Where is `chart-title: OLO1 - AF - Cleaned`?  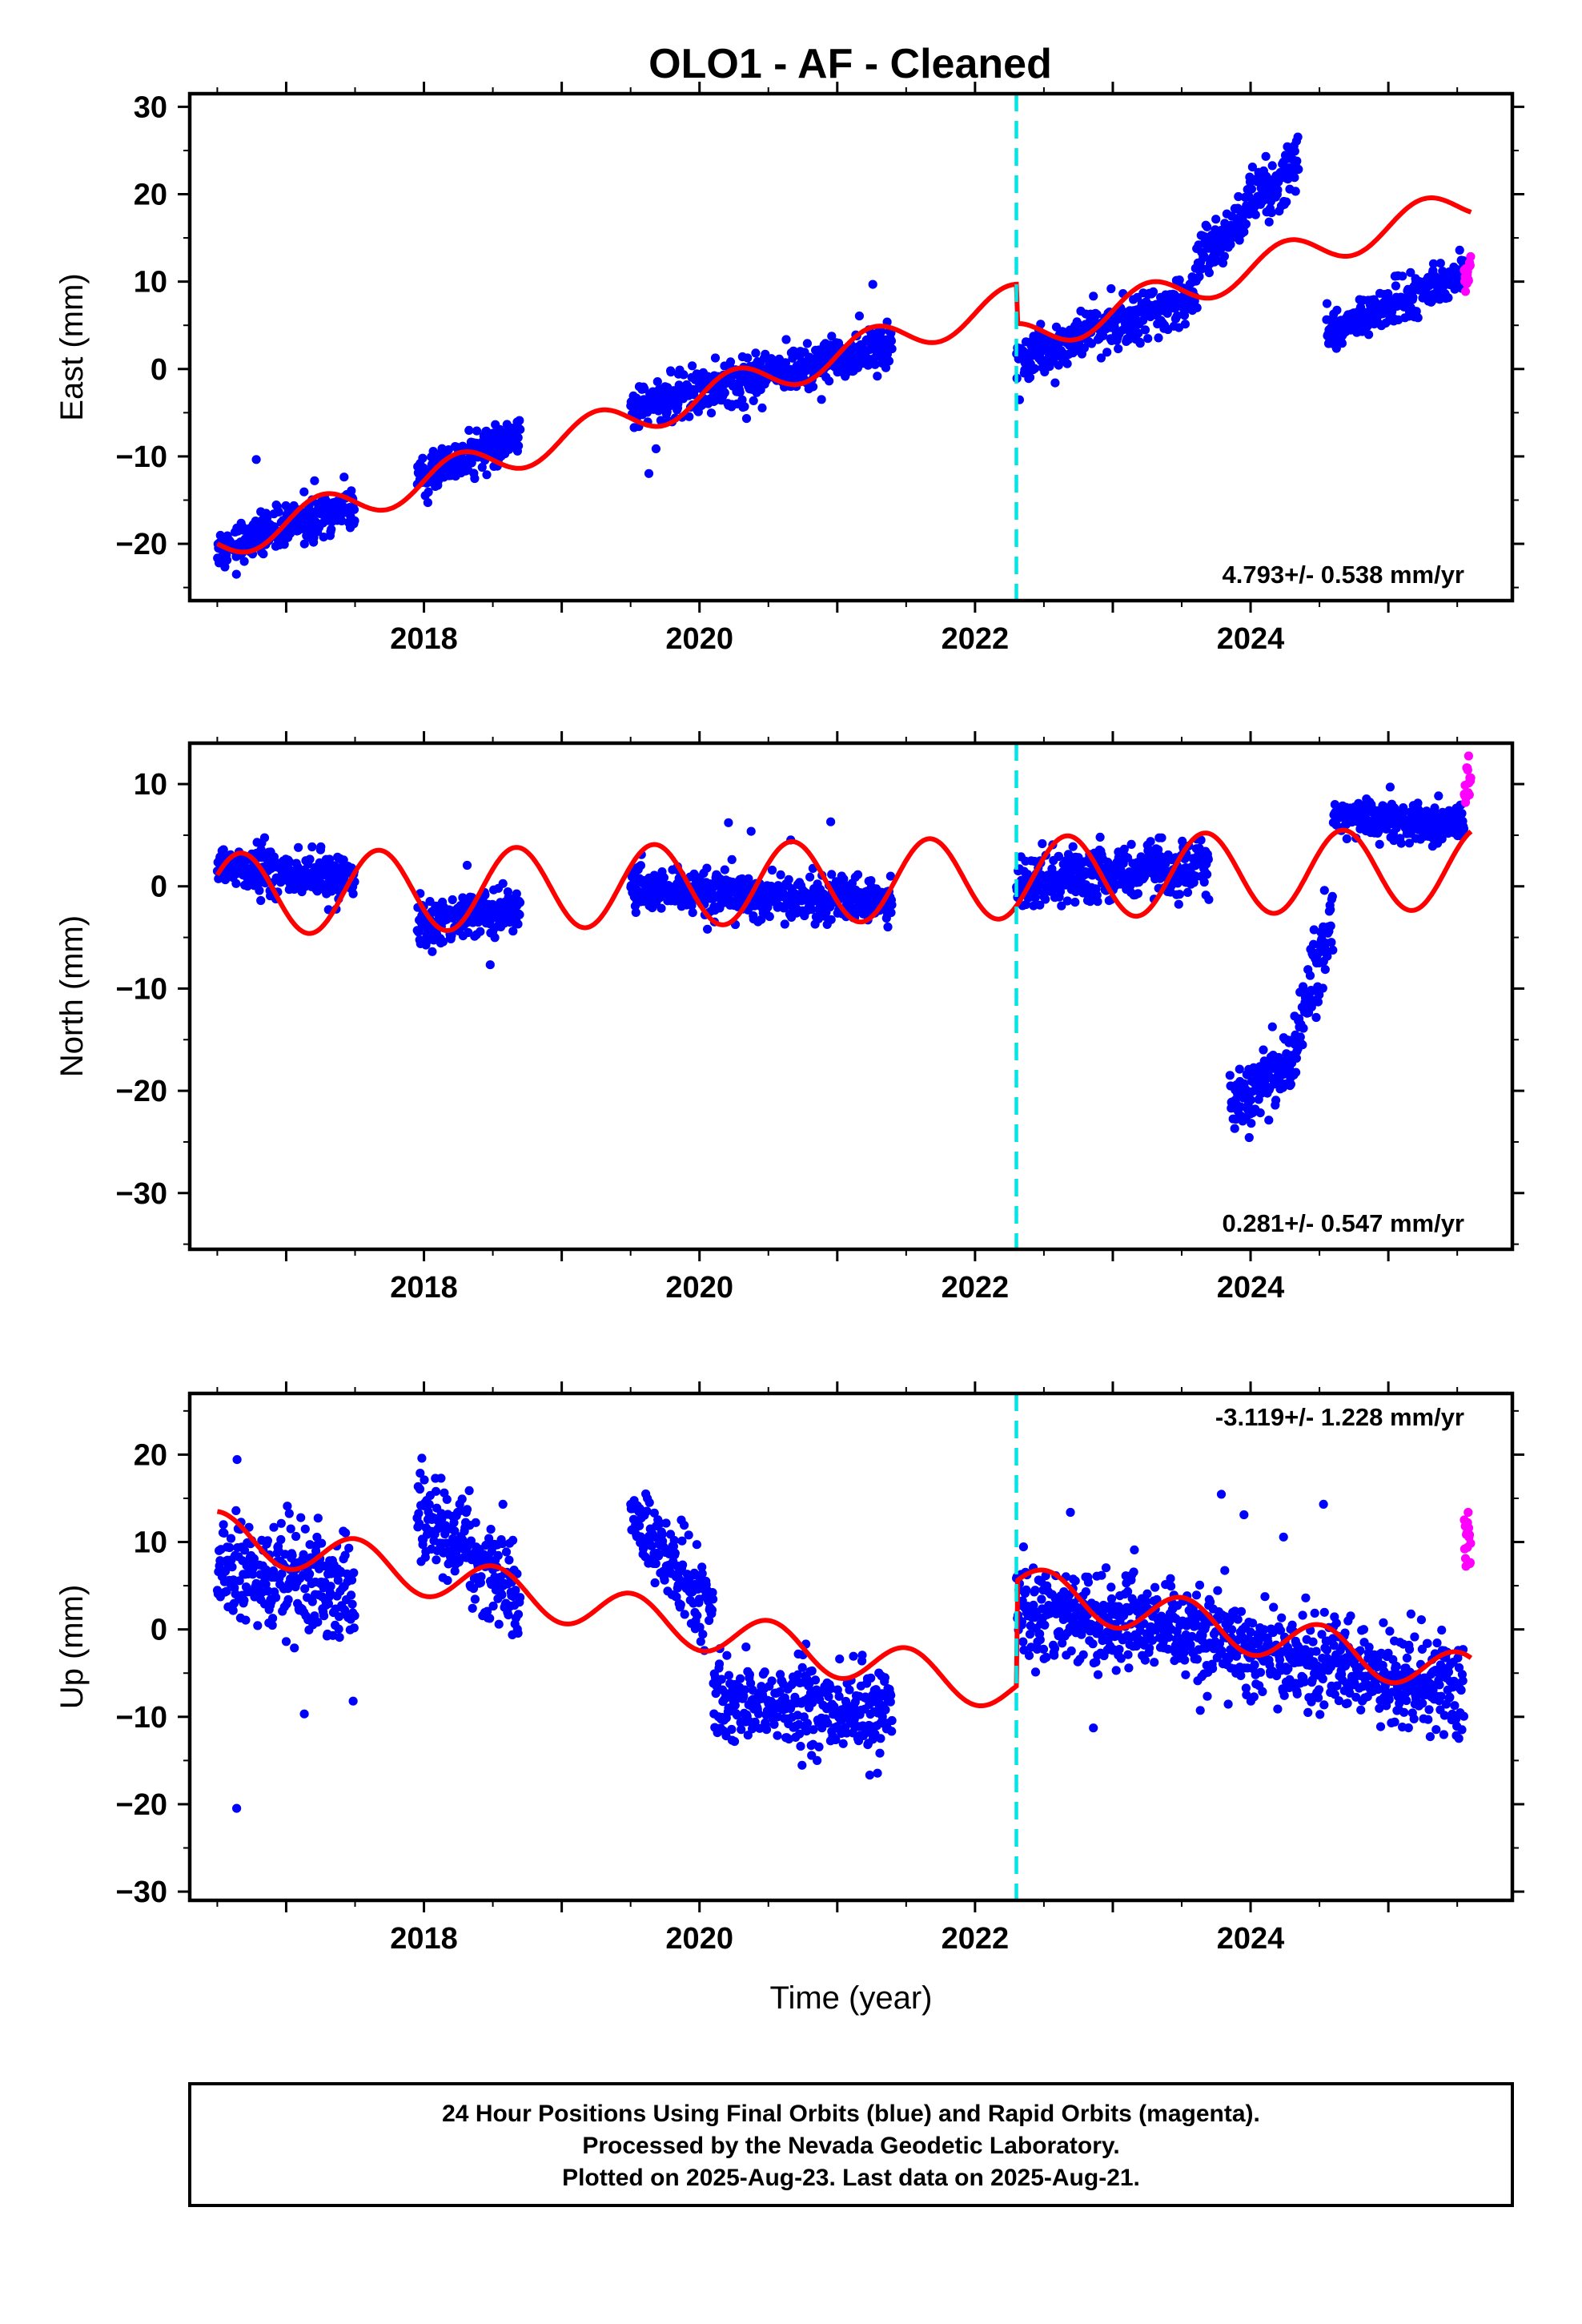 chart-title: OLO1 - AF - Cleaned is located at coordinates (850, 64).